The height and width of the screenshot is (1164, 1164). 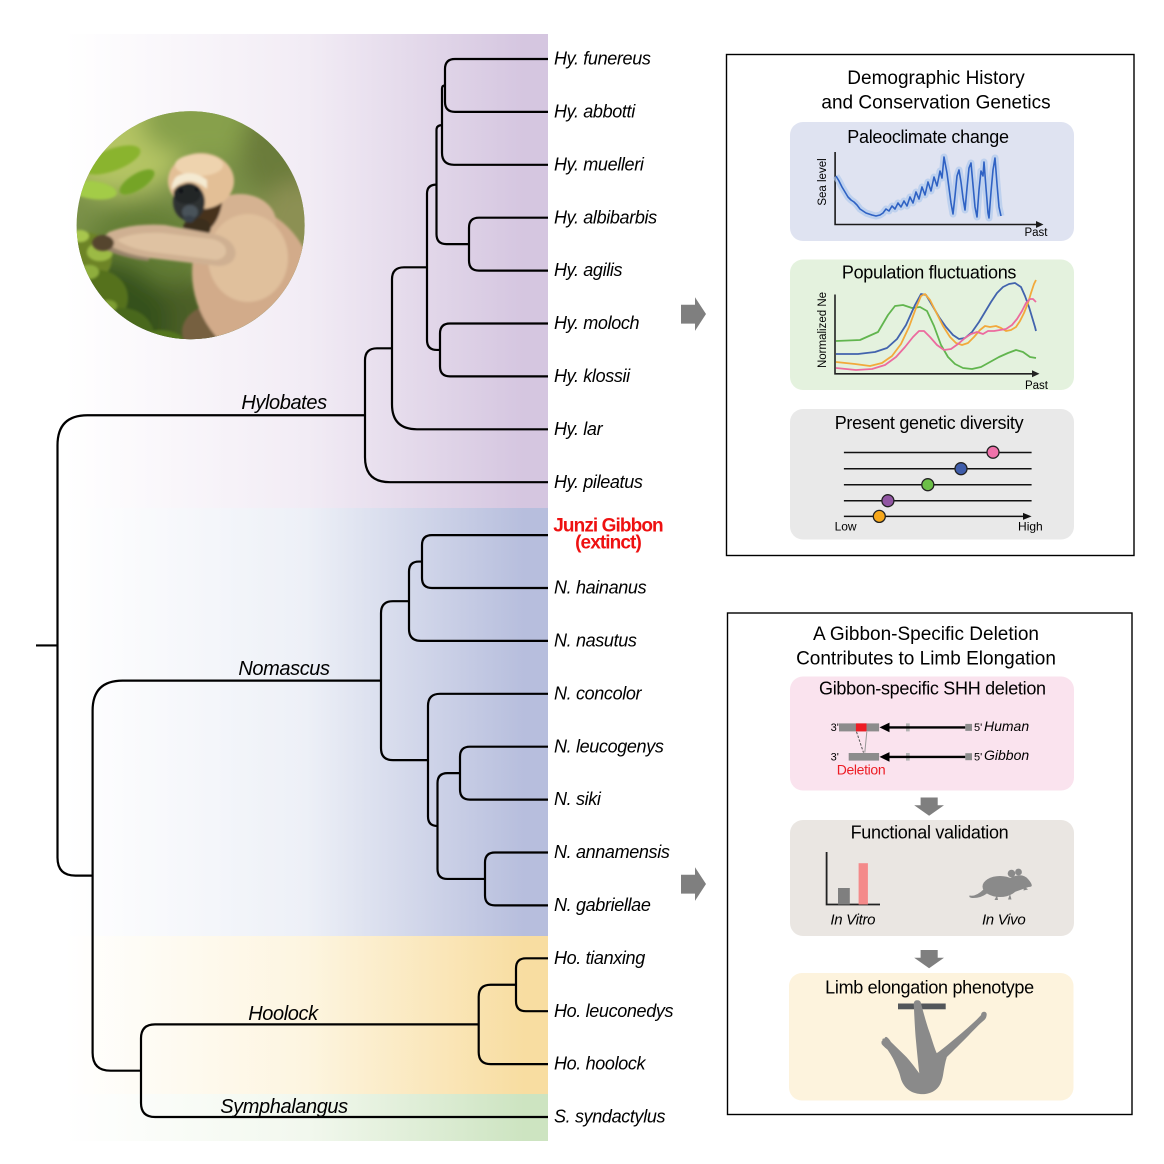 I want to click on svg-text: Human, so click(x=1006, y=726).